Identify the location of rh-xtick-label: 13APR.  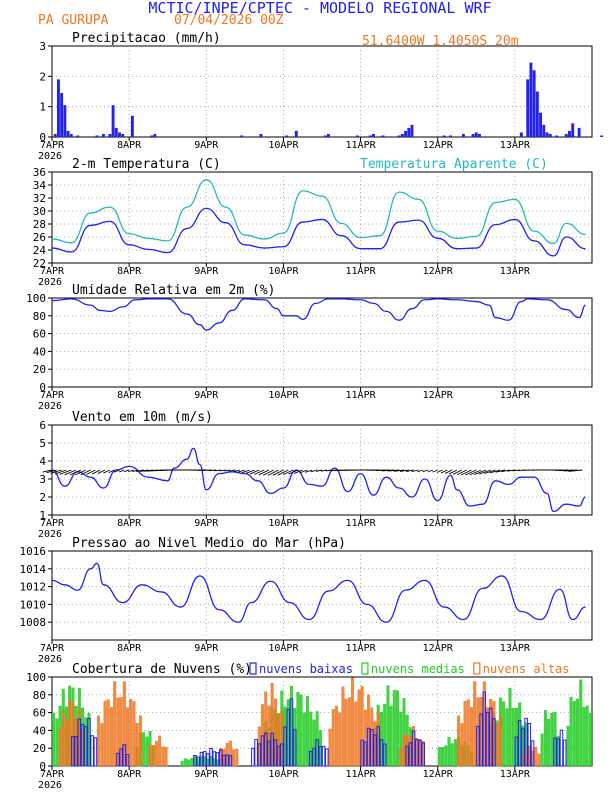
(515, 395).